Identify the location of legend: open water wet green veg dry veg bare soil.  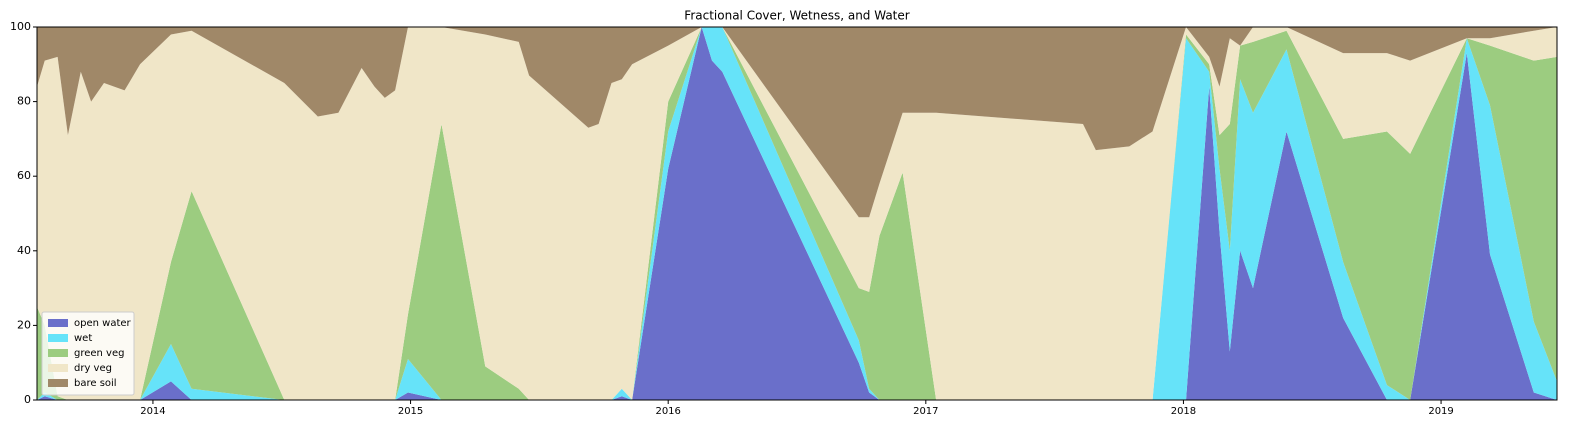
(88, 353).